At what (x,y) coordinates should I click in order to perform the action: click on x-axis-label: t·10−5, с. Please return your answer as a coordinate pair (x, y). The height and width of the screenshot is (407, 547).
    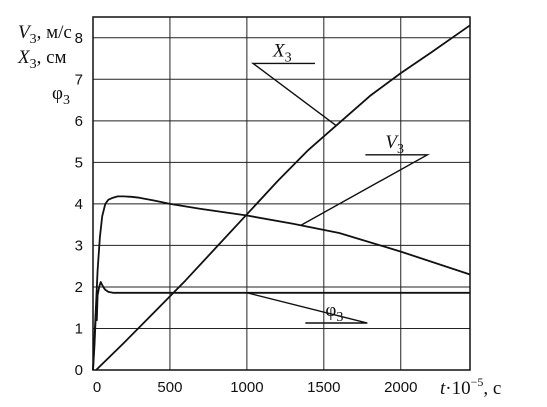
    Looking at the image, I should click on (470, 387).